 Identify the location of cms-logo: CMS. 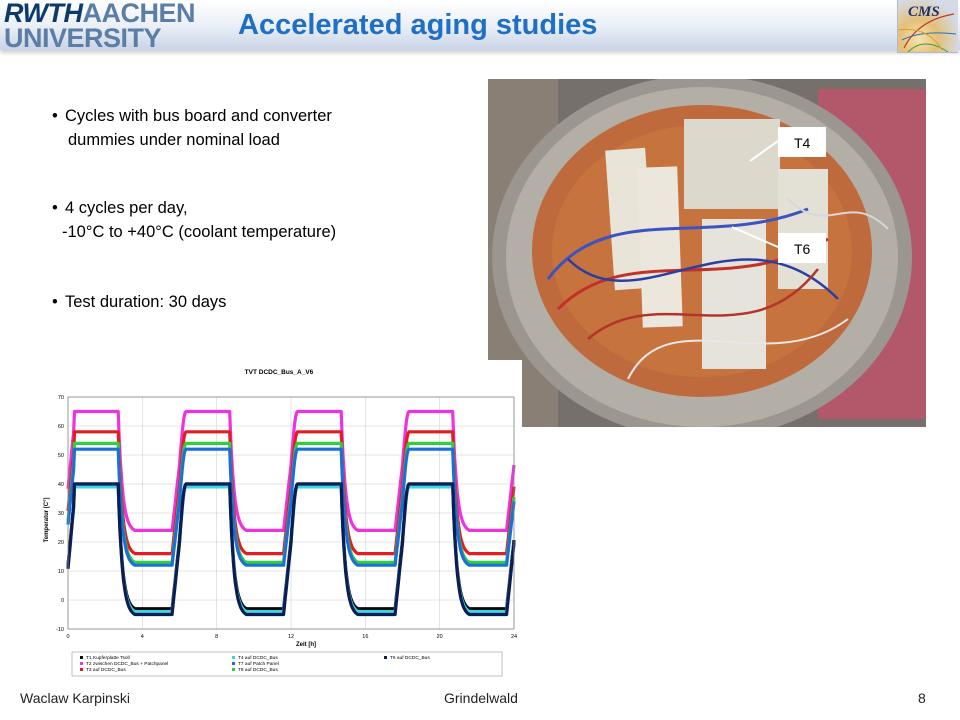
(927, 26).